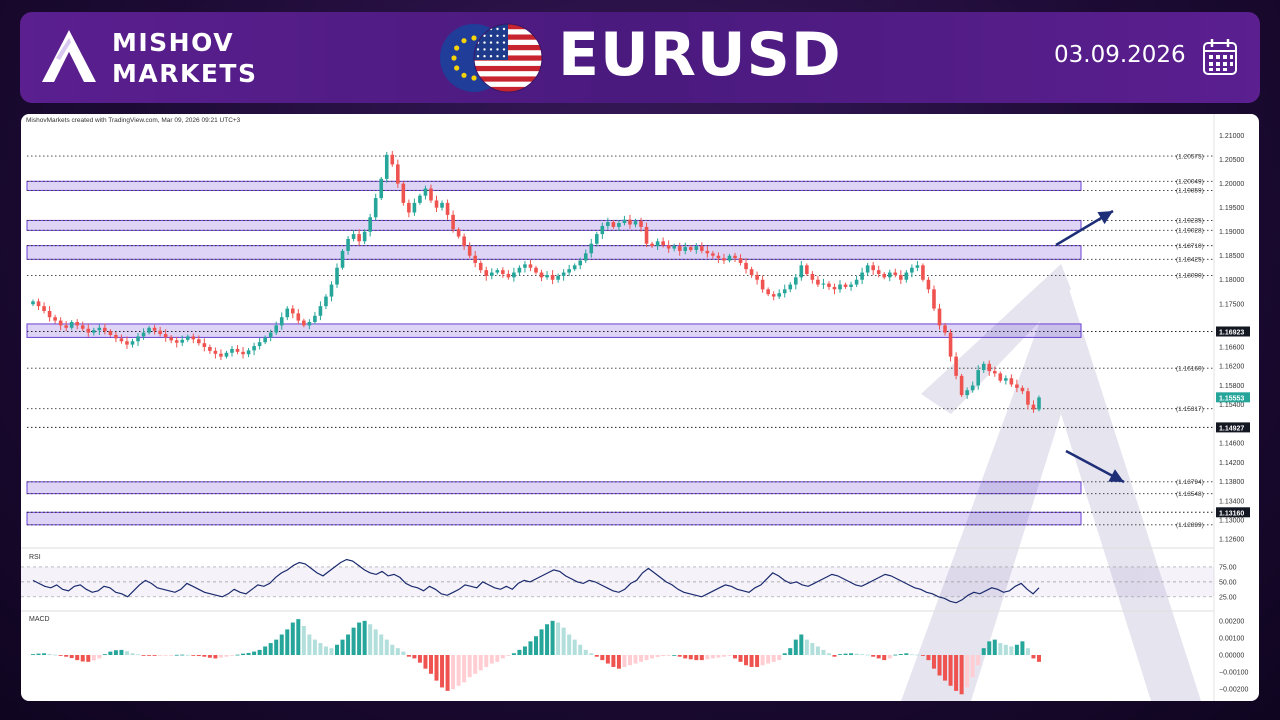  I want to click on level-label-4: (1.19235), so click(1190, 221).